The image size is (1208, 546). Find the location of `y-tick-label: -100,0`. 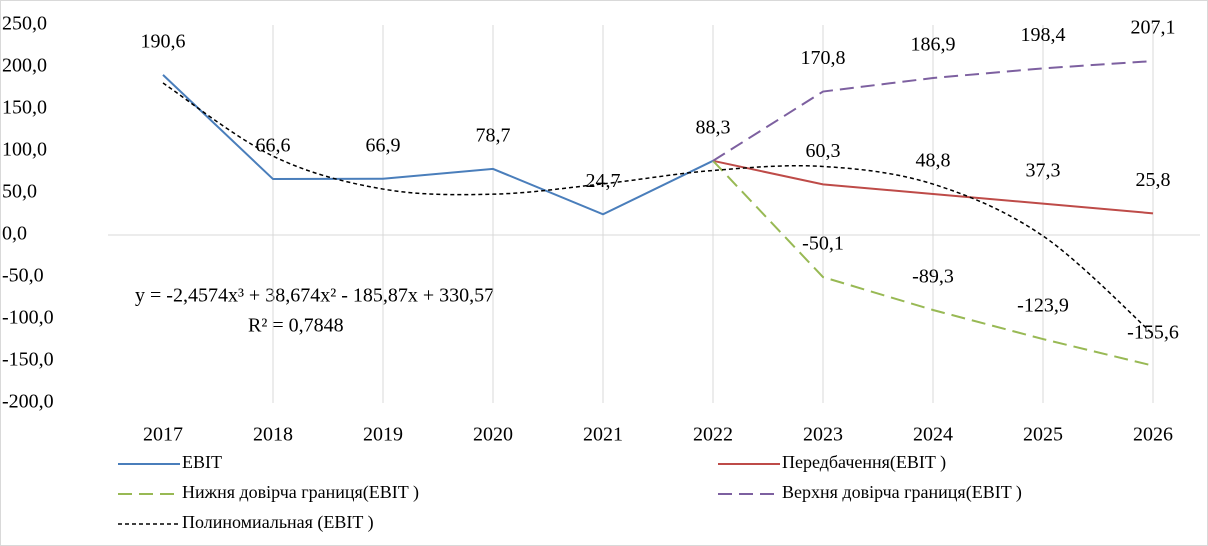

y-tick-label: -100,0 is located at coordinates (28, 318).